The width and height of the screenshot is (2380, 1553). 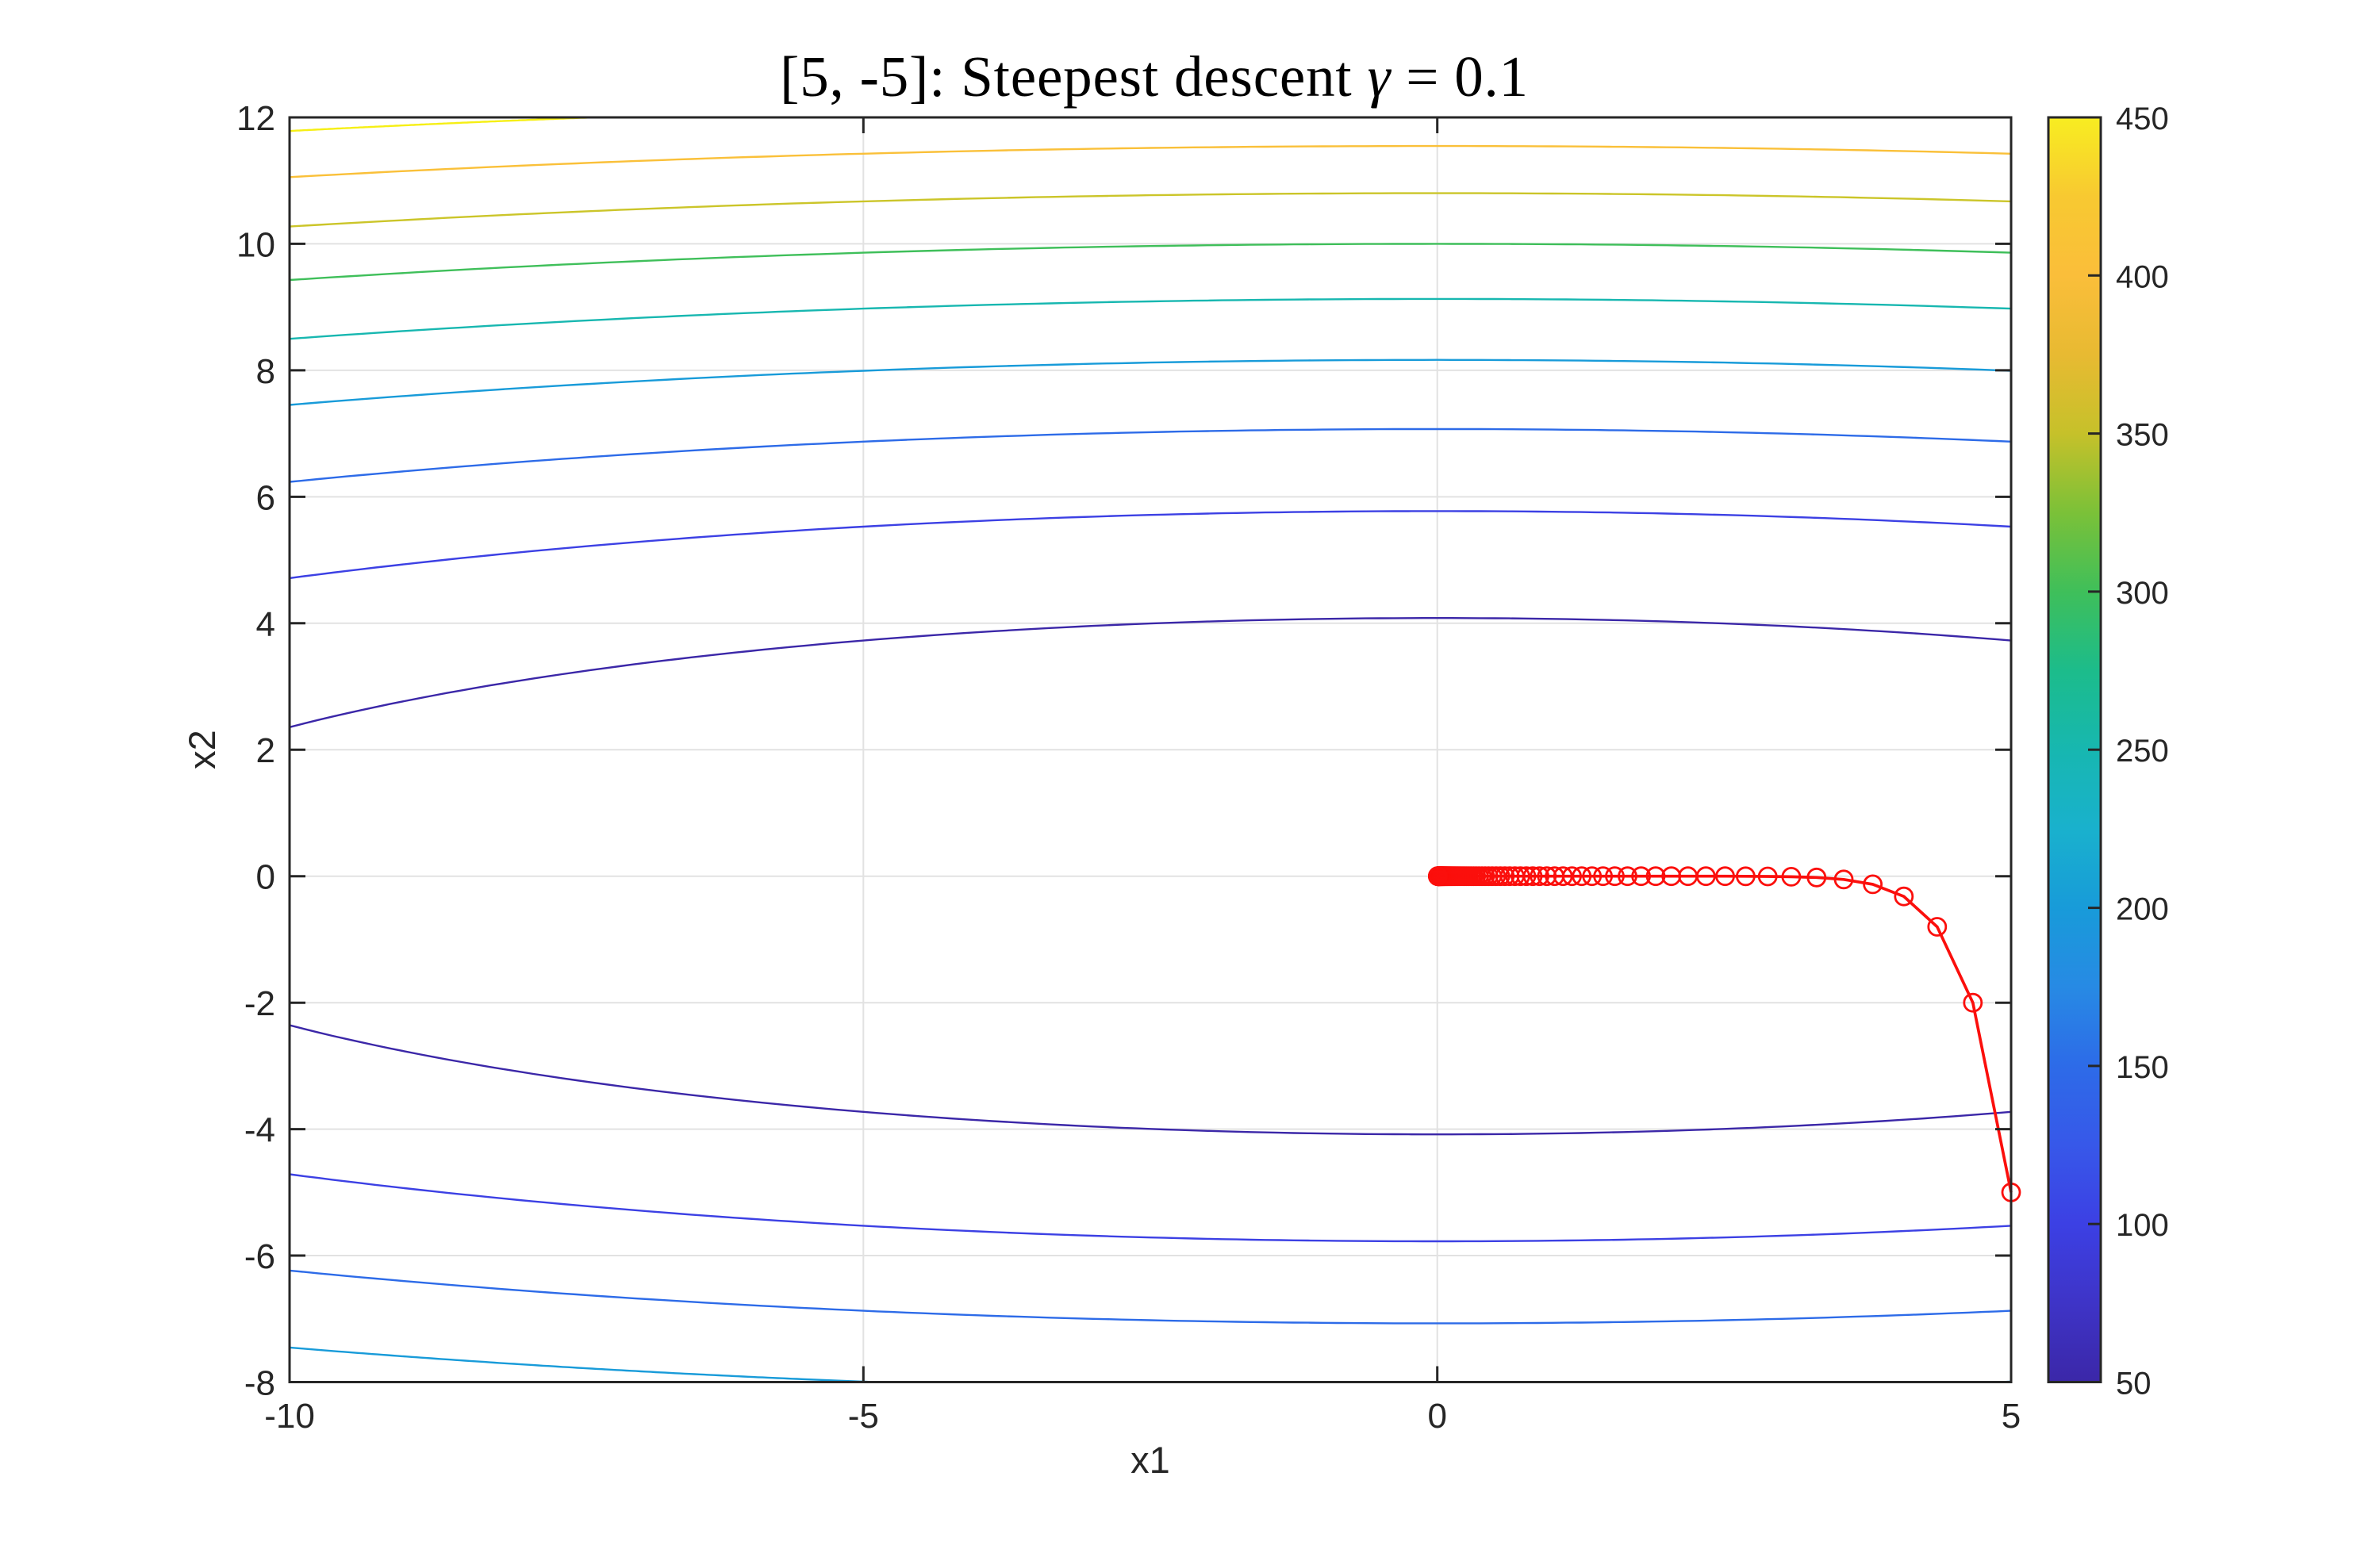 What do you see at coordinates (259, 1383) in the screenshot?
I see `svg-text: -8` at bounding box center [259, 1383].